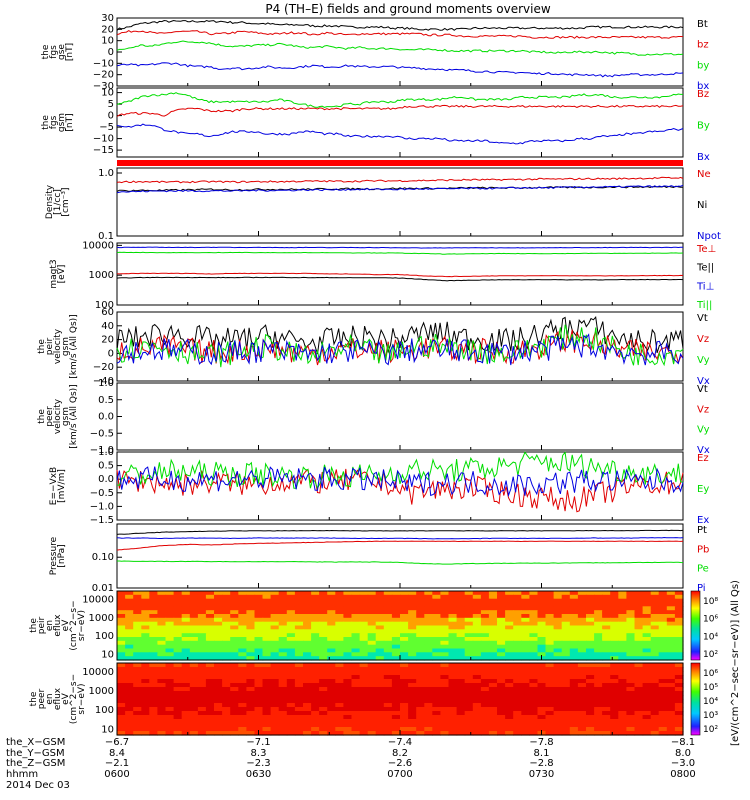 The height and width of the screenshot is (800, 750). Describe the element at coordinates (703, 520) in the screenshot. I see `legend-Ex: Ex` at that location.